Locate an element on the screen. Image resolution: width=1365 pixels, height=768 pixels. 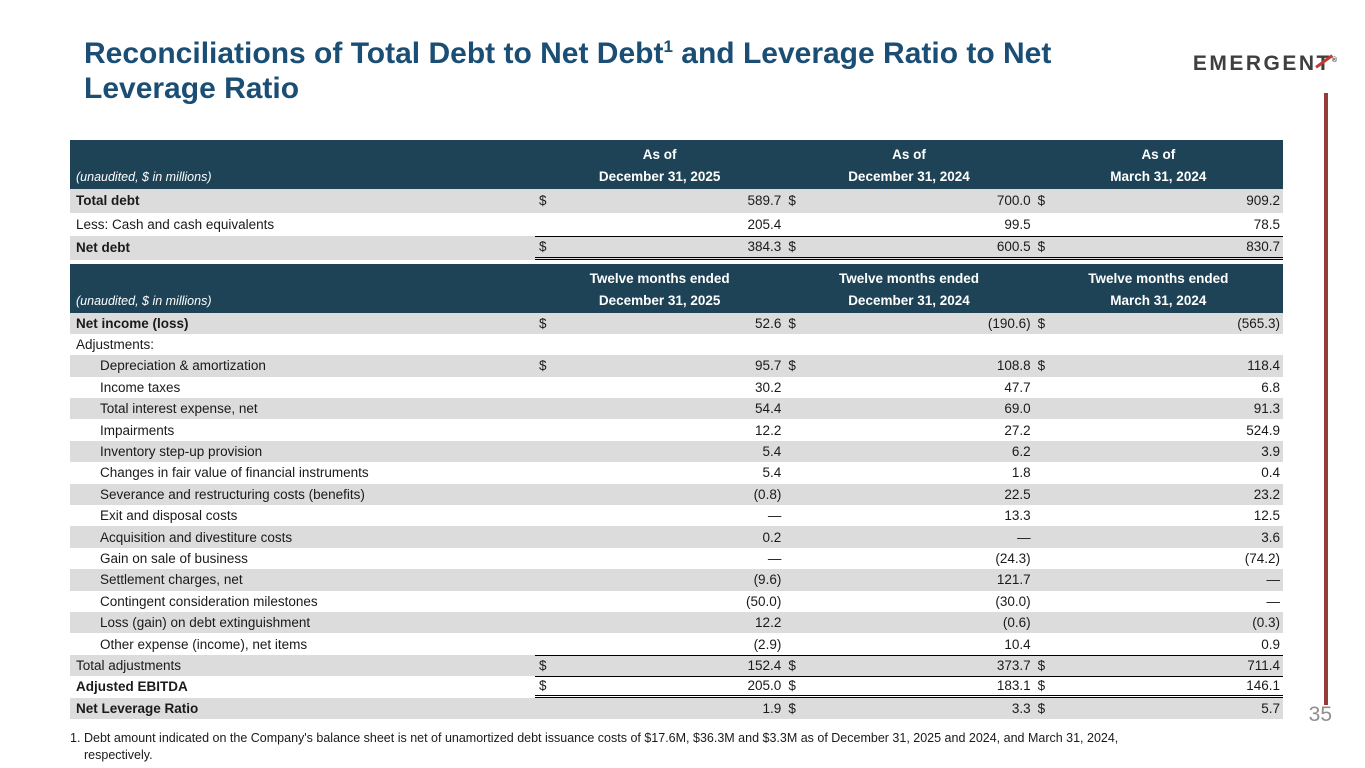
column-header-mar-2024: As of March 31, 2024 is located at coordinates (1158, 164).